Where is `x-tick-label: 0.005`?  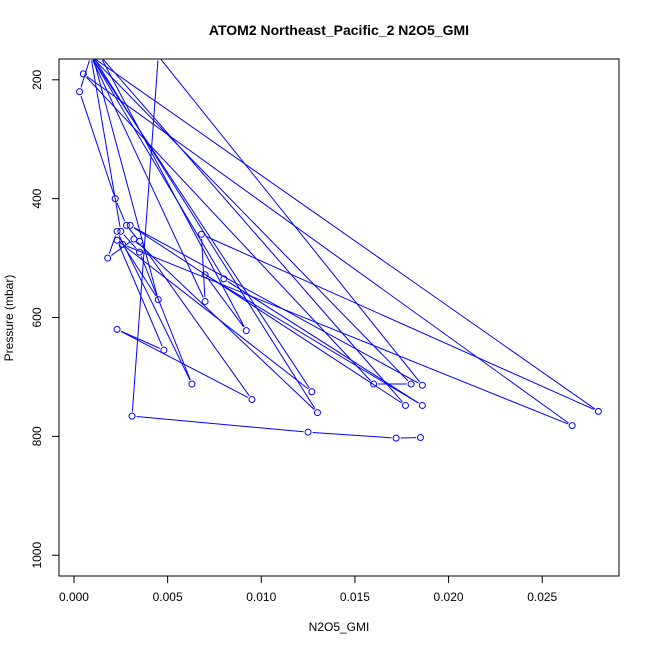
x-tick-label: 0.005 is located at coordinates (168, 597).